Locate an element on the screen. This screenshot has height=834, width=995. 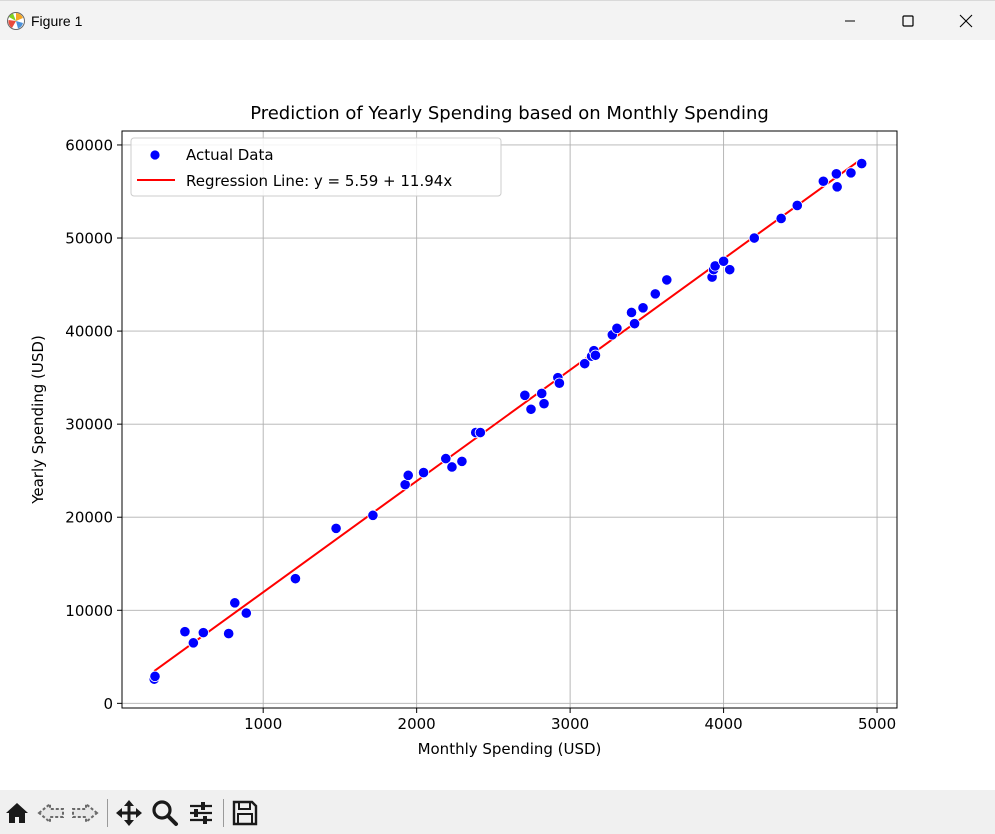
legend-marker-actual-data is located at coordinates (155, 155).